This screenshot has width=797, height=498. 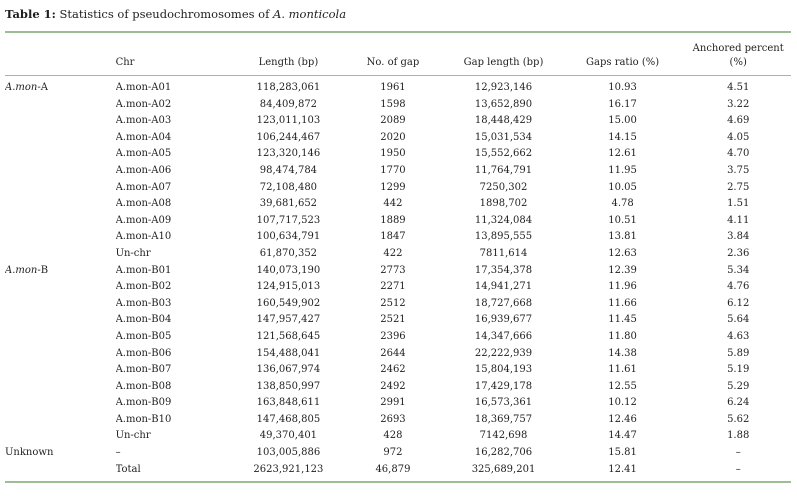 I want to click on cell-gap-length: 15,804,193, so click(x=503, y=370).